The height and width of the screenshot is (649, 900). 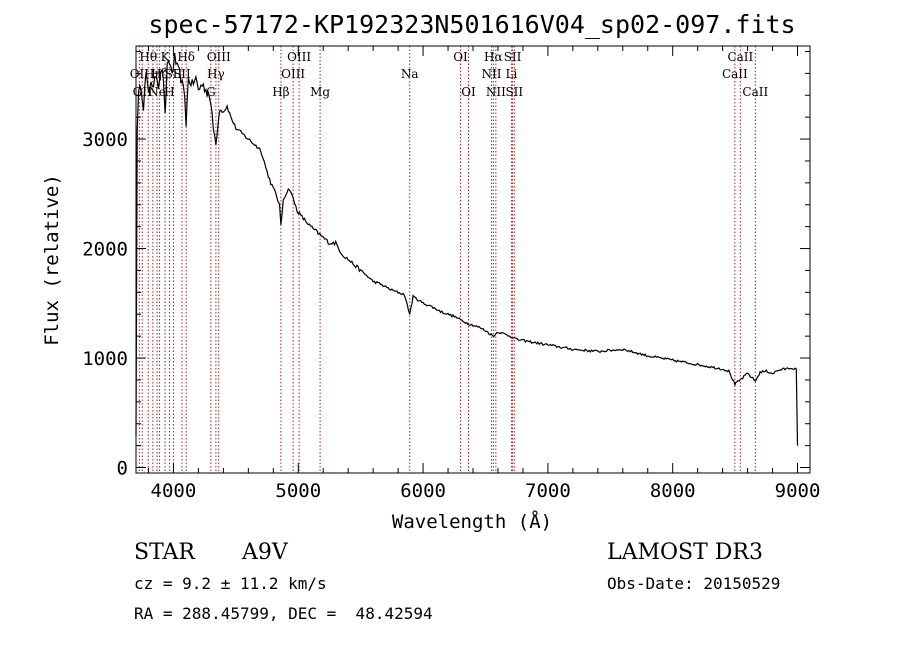 What do you see at coordinates (798, 491) in the screenshot?
I see `x-tick-label: 9000` at bounding box center [798, 491].